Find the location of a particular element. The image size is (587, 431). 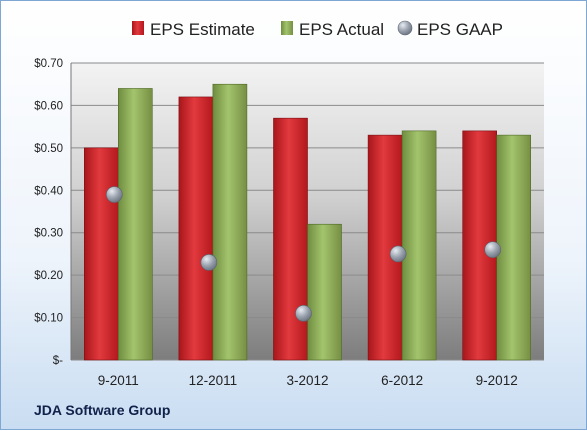

legend-label-eps-gaap: EPS GAAP is located at coordinates (460, 29).